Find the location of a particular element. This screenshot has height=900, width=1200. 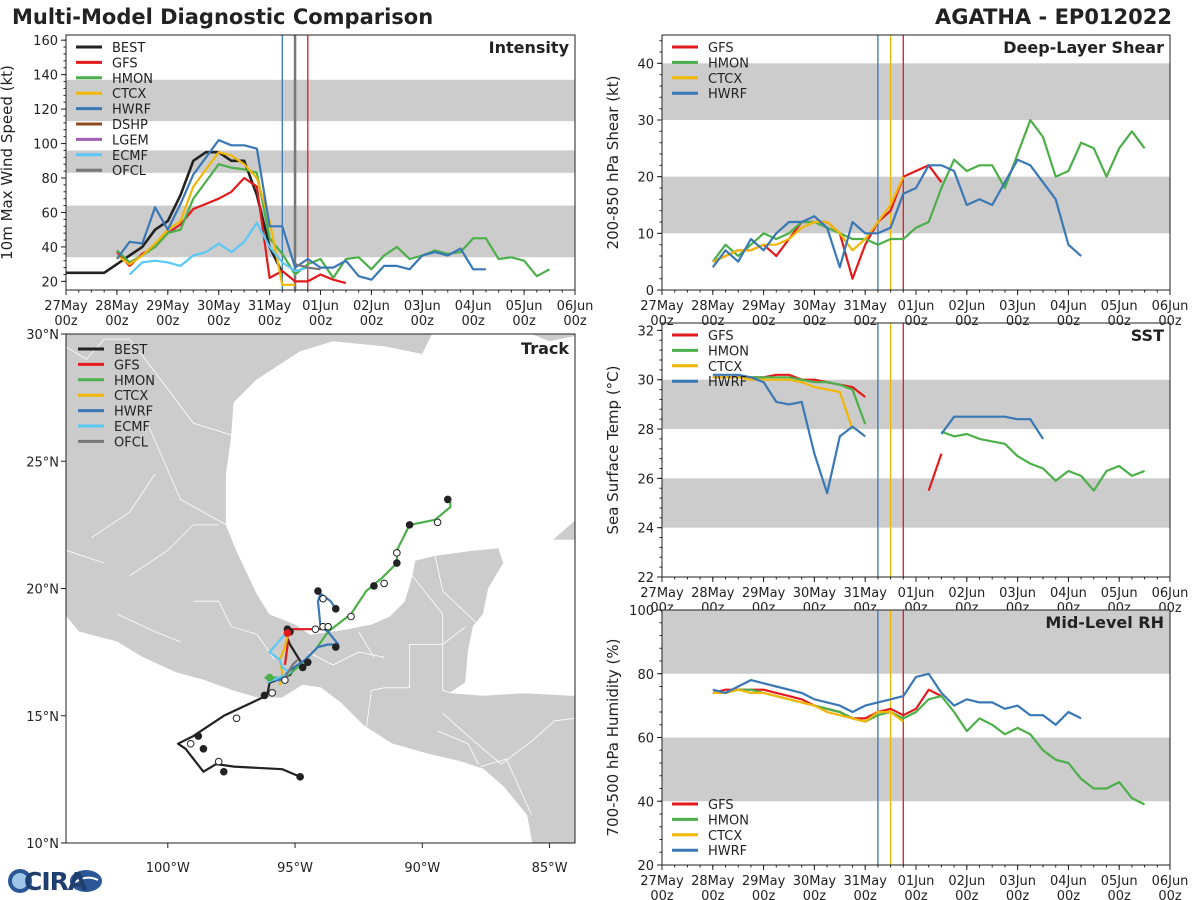

series-line-ecmf is located at coordinates (218, 248).